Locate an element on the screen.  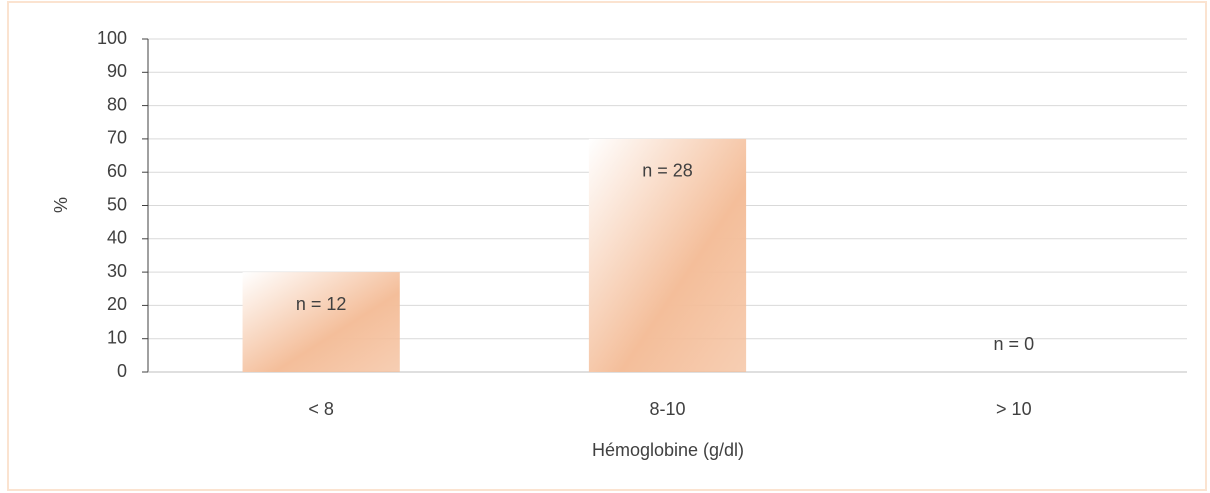
y-tick-label: 20 is located at coordinates (117, 304).